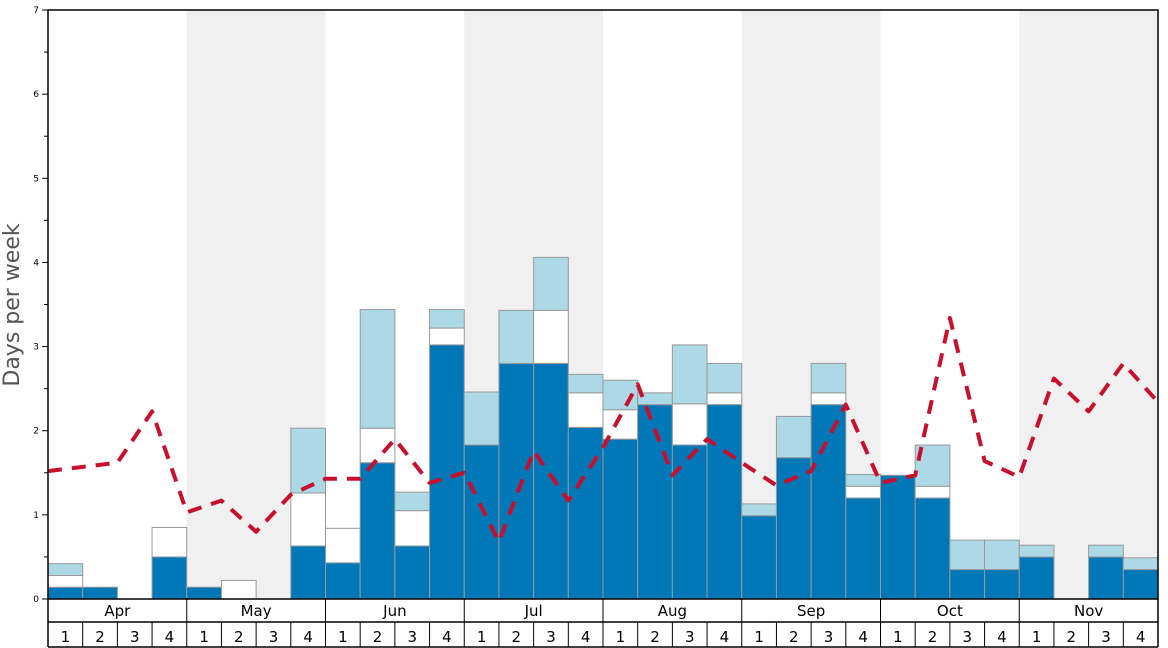  I want to click on month-band, so click(1088, 304).